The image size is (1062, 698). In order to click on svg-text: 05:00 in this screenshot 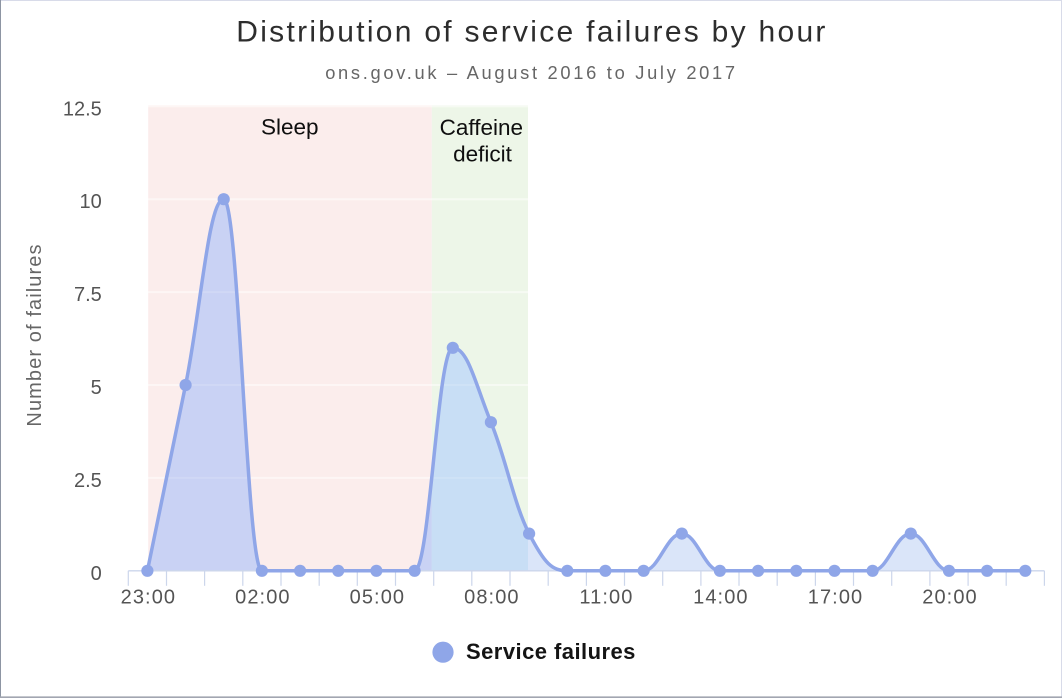, I will do `click(378, 597)`.